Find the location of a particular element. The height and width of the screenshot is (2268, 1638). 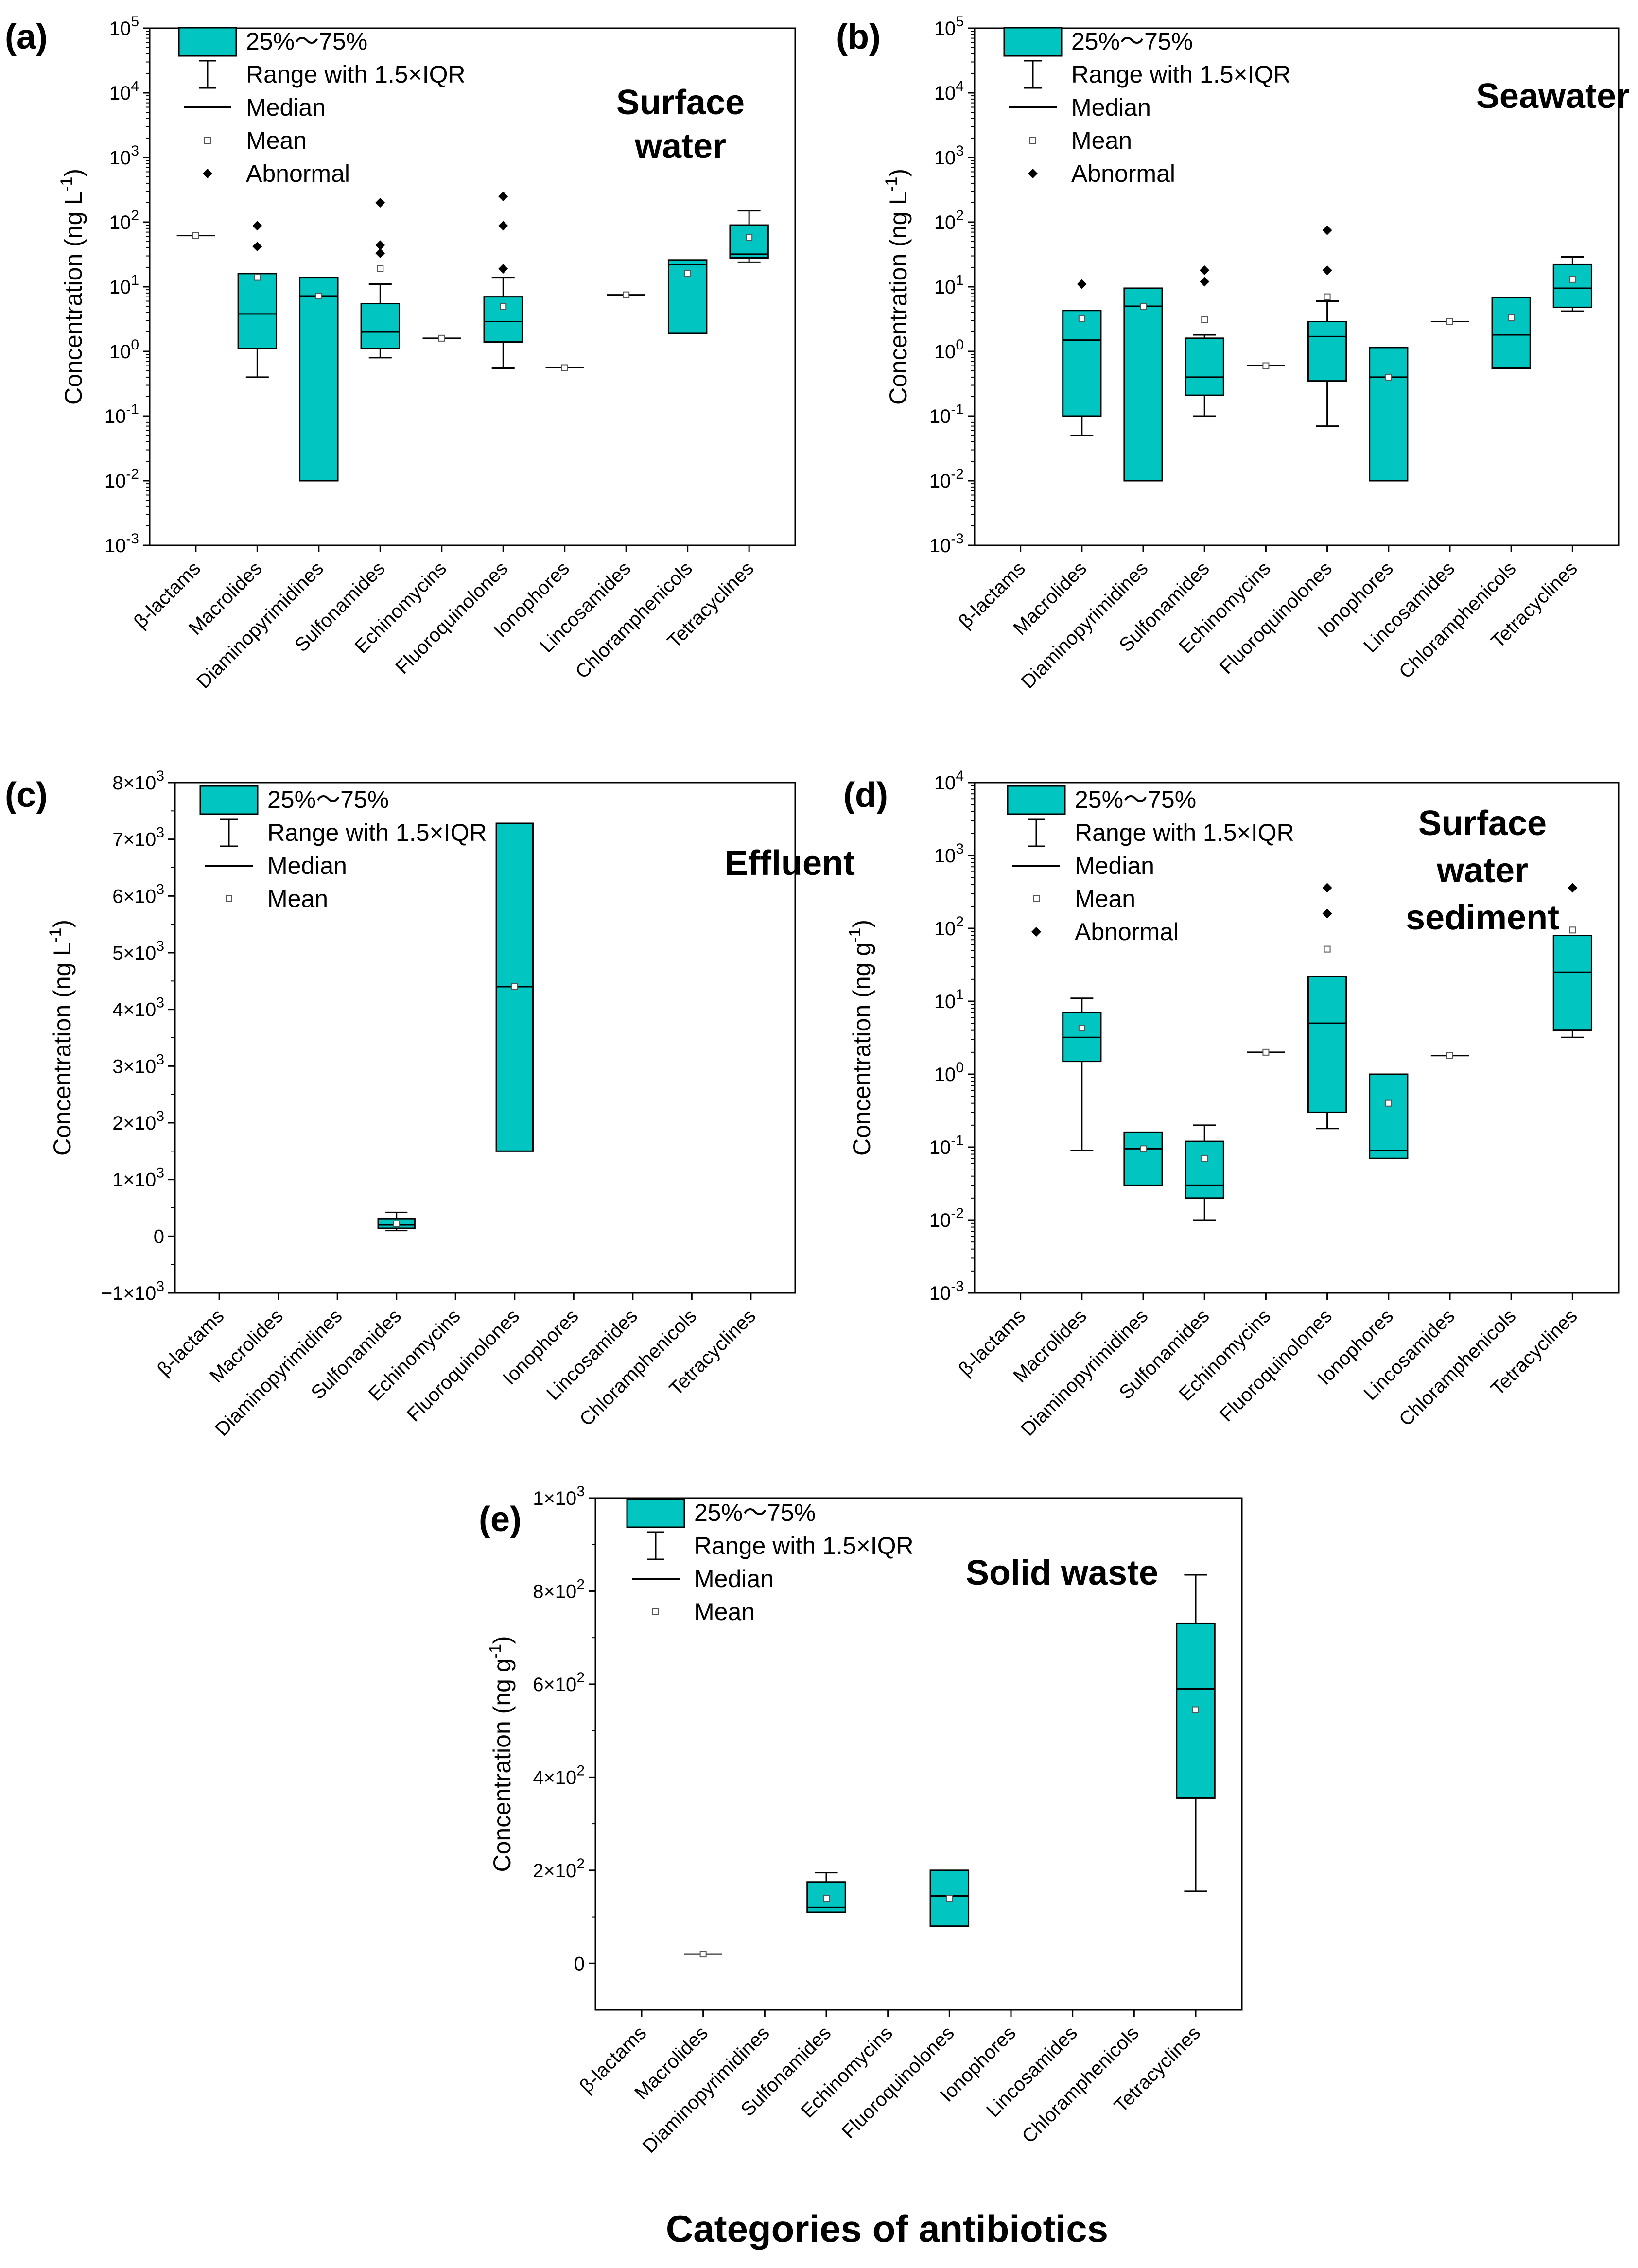

y-tick-label: 4×10² is located at coordinates (559, 1775).